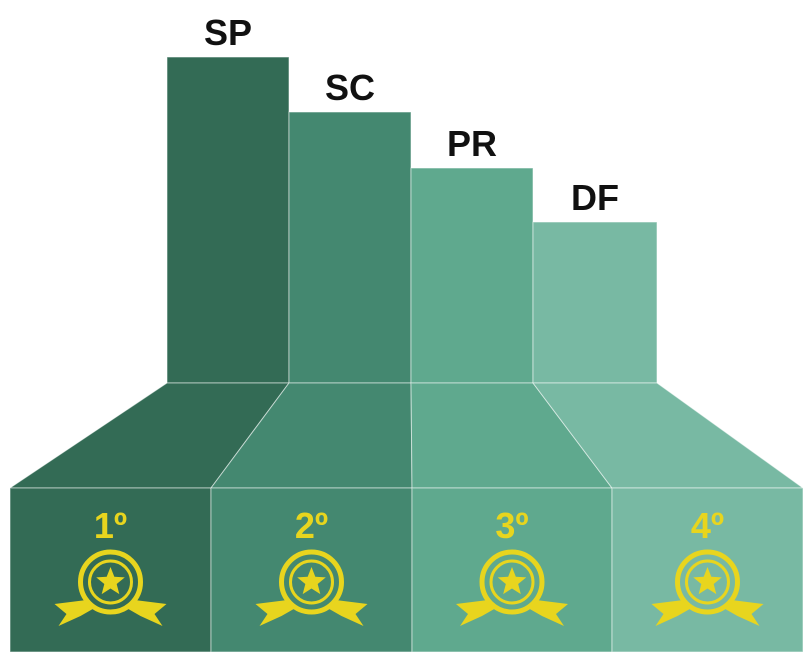 The image size is (803, 652). What do you see at coordinates (667, 435) in the screenshot?
I see `podium-slope` at bounding box center [667, 435].